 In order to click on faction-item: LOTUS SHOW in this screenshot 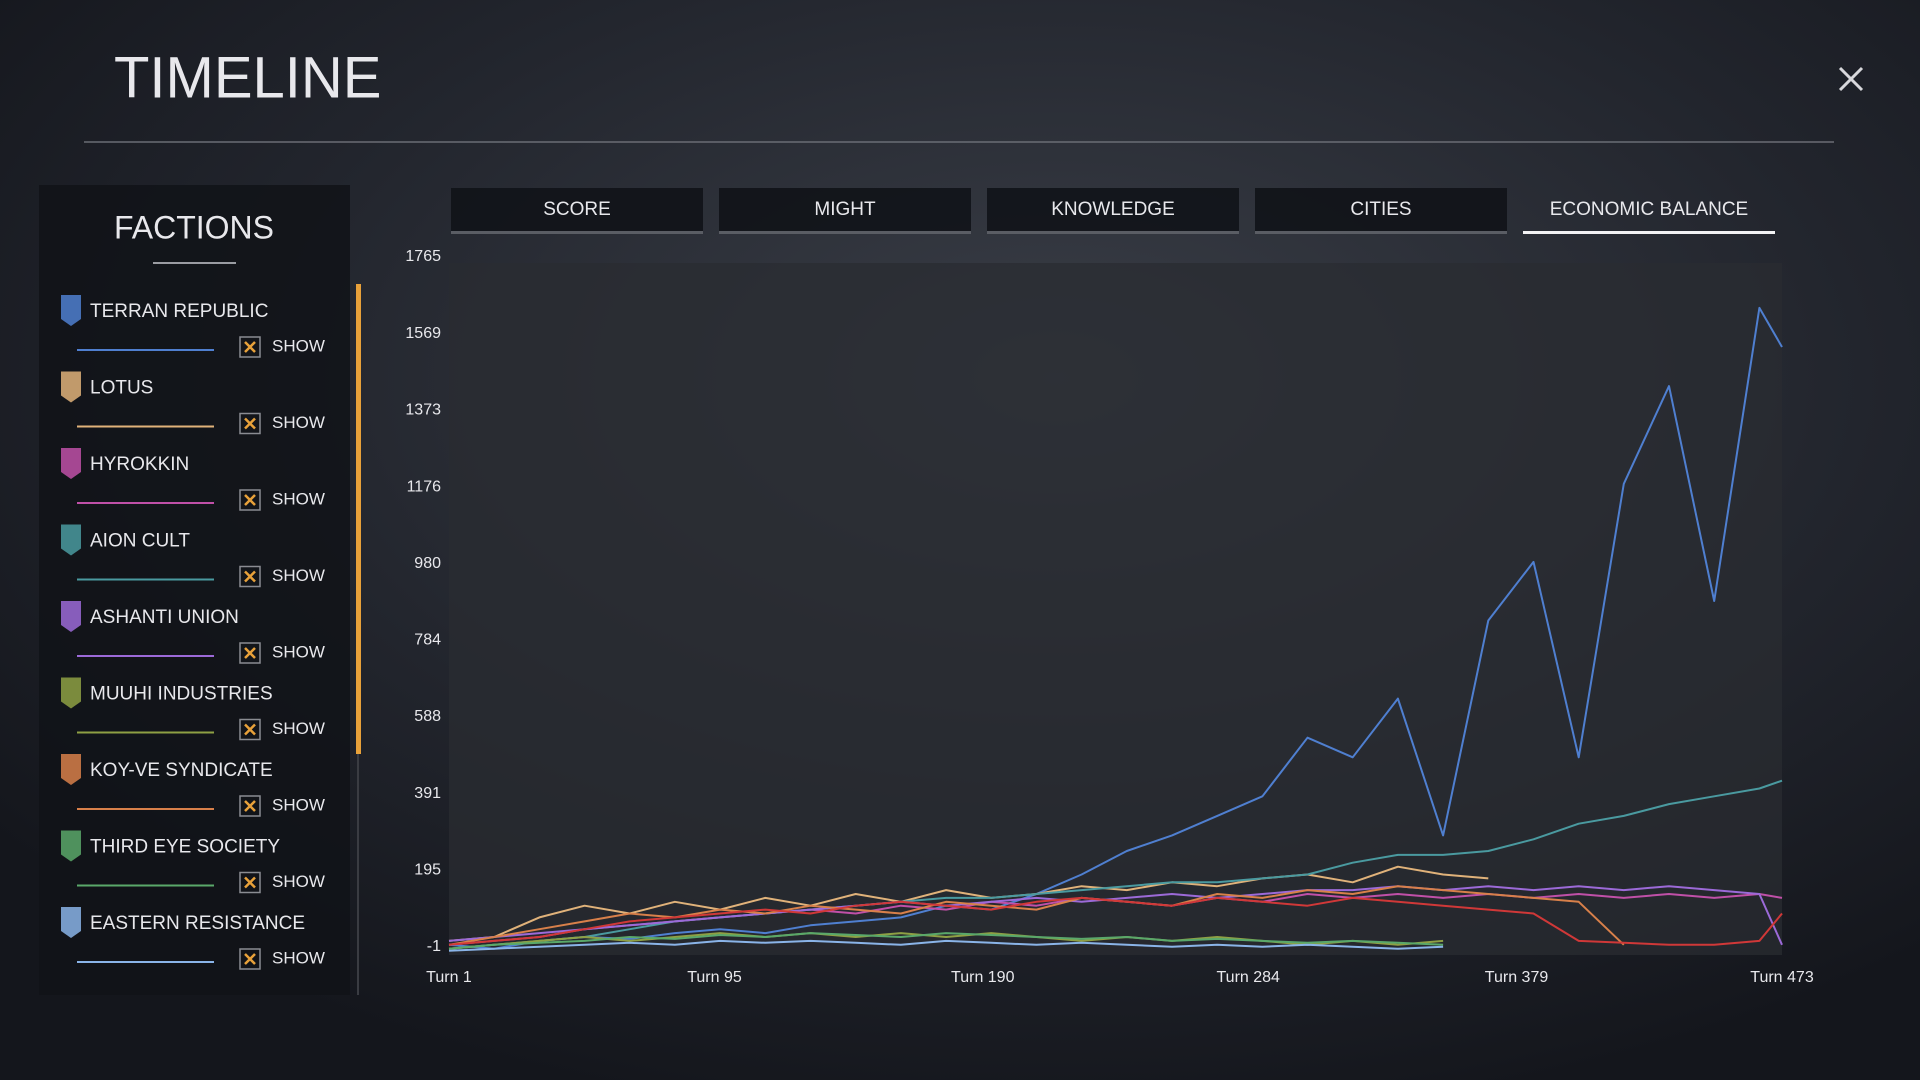, I will do `click(193, 403)`.